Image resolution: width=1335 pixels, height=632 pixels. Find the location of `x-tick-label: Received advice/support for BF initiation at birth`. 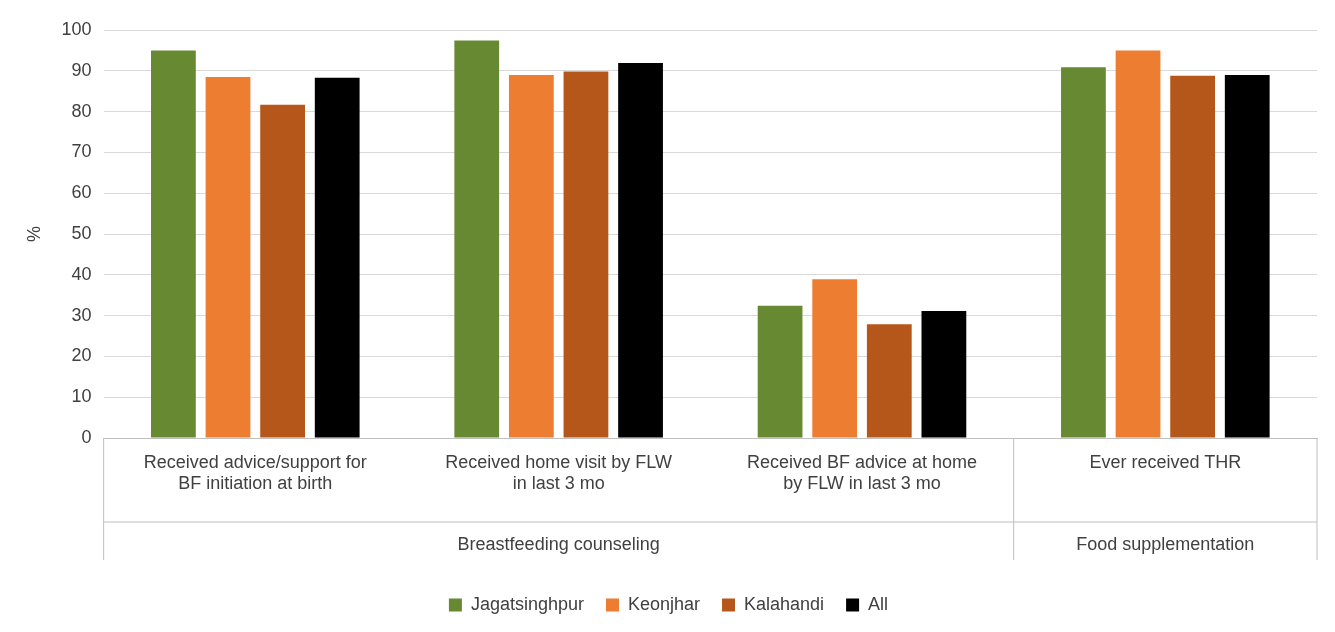

x-tick-label: Received advice/support for BF initiation at birth is located at coordinates (255, 472).